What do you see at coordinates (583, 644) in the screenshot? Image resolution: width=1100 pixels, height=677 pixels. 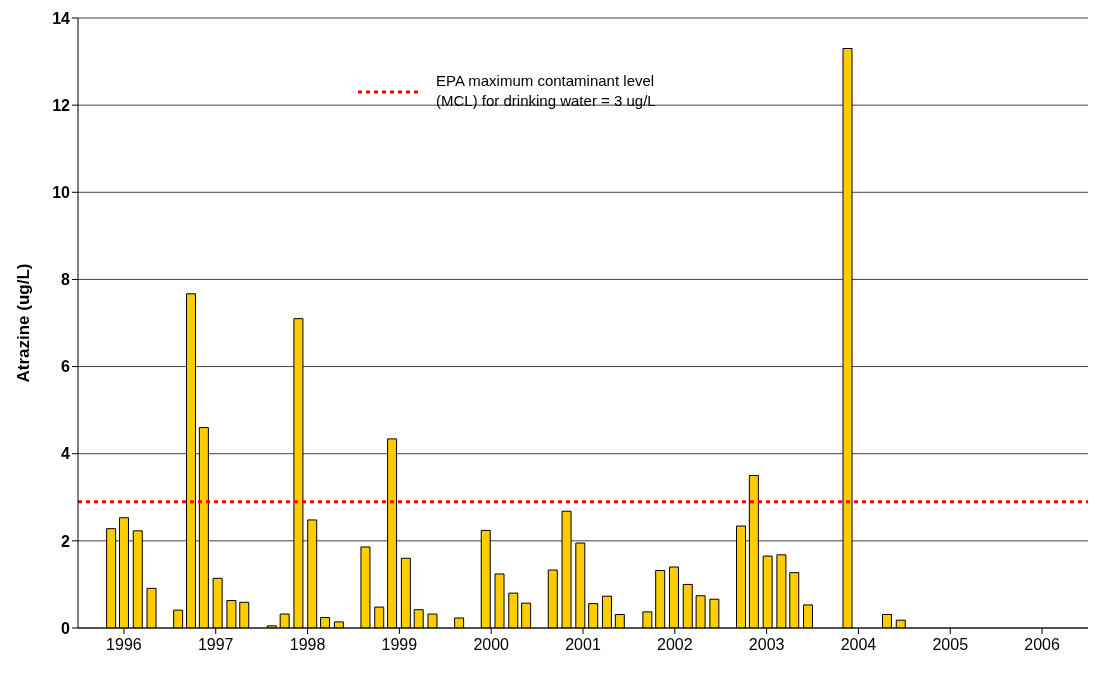 I see `x-tick-label: 2001` at bounding box center [583, 644].